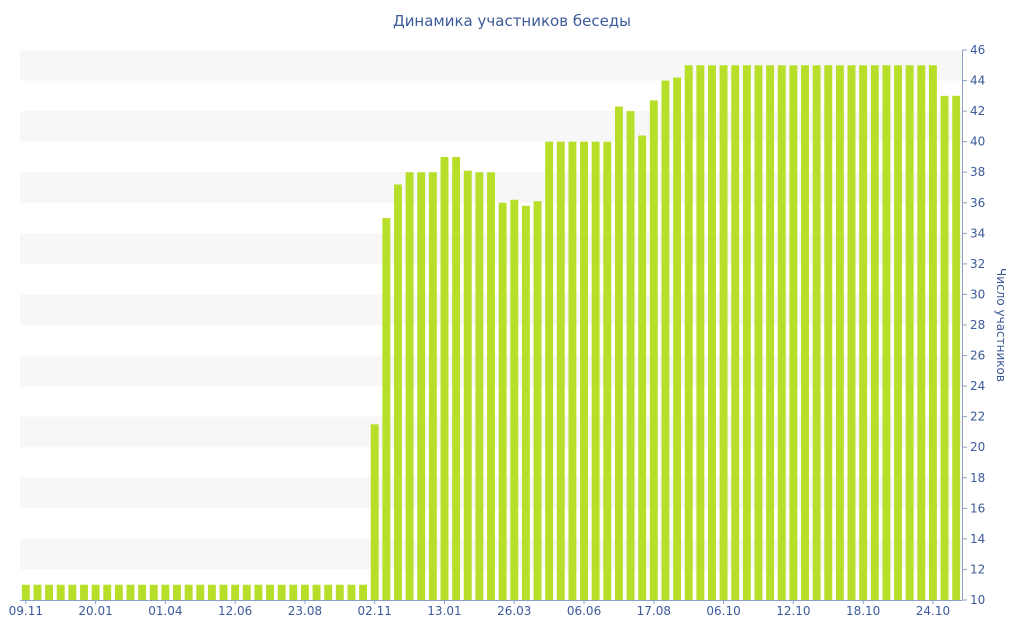 This screenshot has width=1024, height=644. Describe the element at coordinates (977, 600) in the screenshot. I see `y-tick-label: 10` at that location.